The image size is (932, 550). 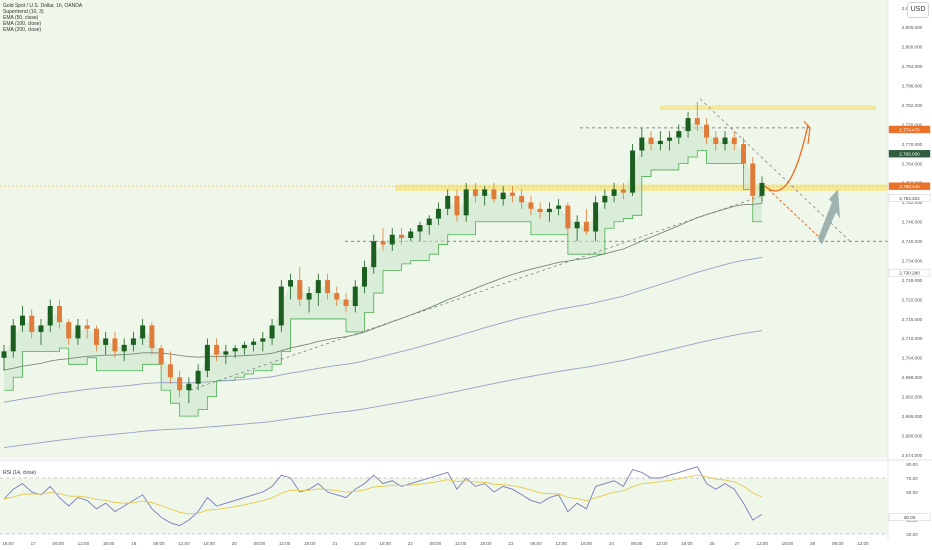 What do you see at coordinates (912, 144) in the screenshot?
I see `price-tick-label: 2,770.000` at bounding box center [912, 144].